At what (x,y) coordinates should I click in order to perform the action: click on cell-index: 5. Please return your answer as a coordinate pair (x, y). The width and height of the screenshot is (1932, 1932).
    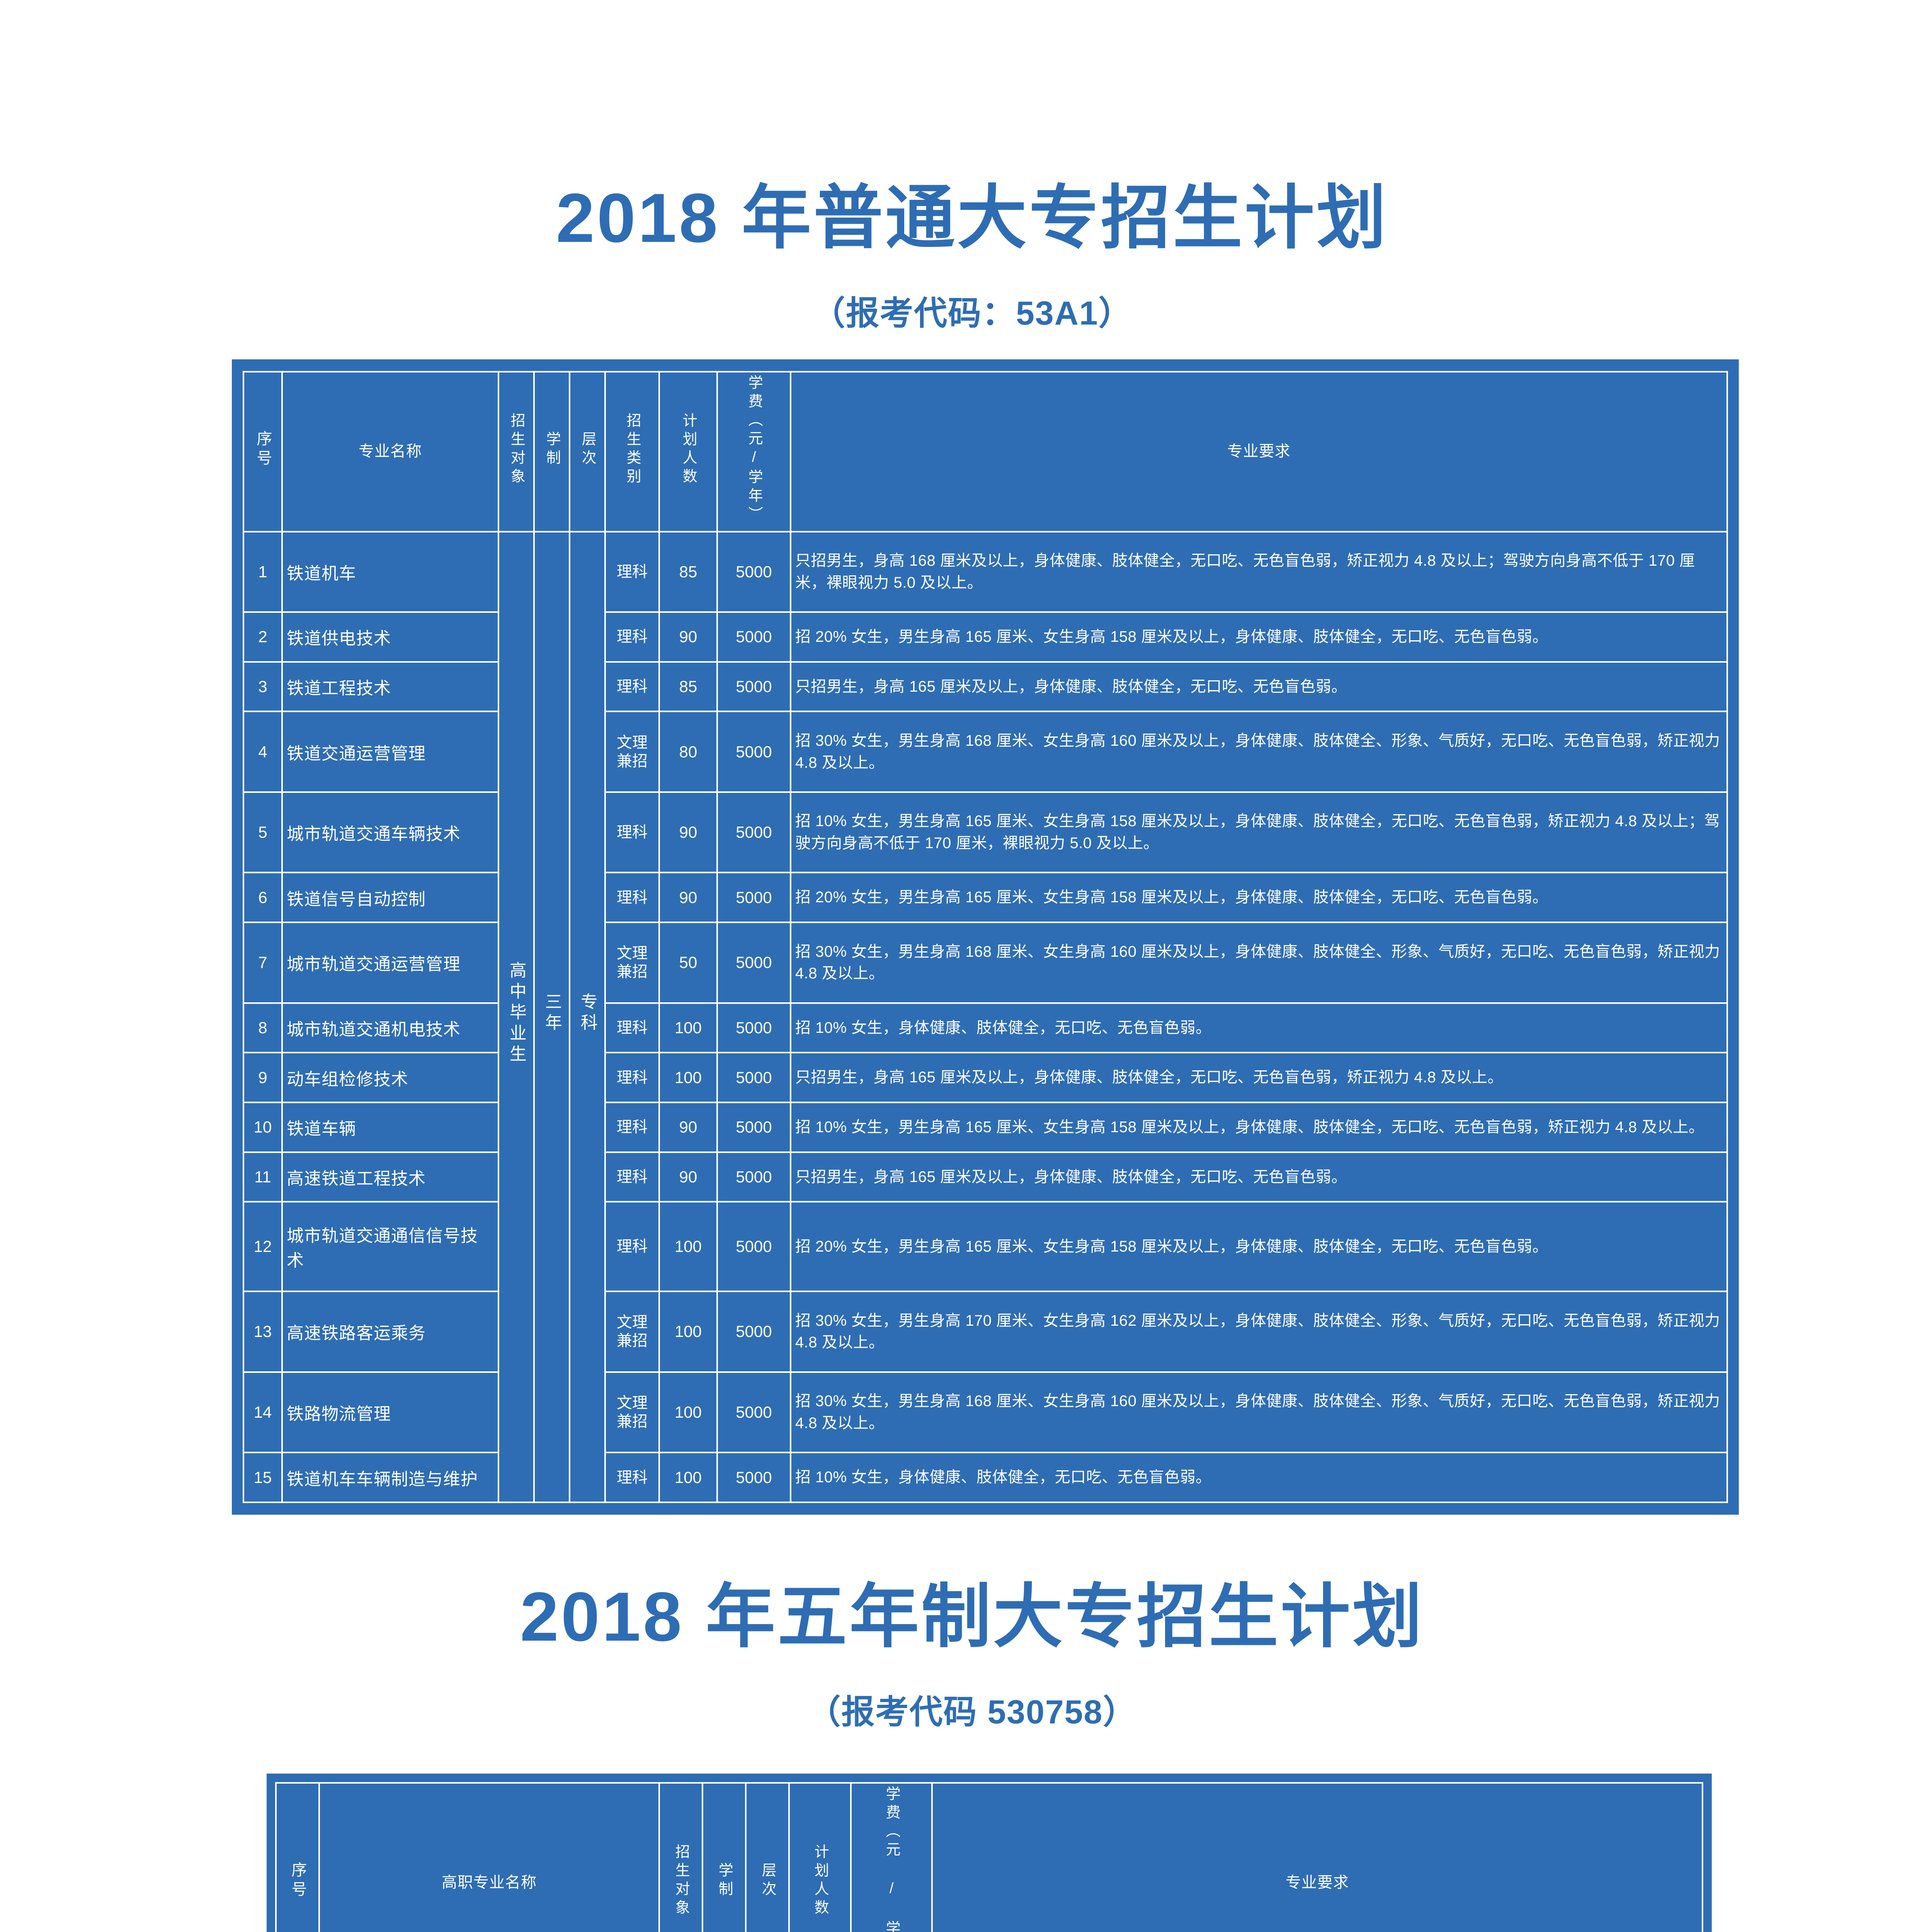
    Looking at the image, I should click on (263, 833).